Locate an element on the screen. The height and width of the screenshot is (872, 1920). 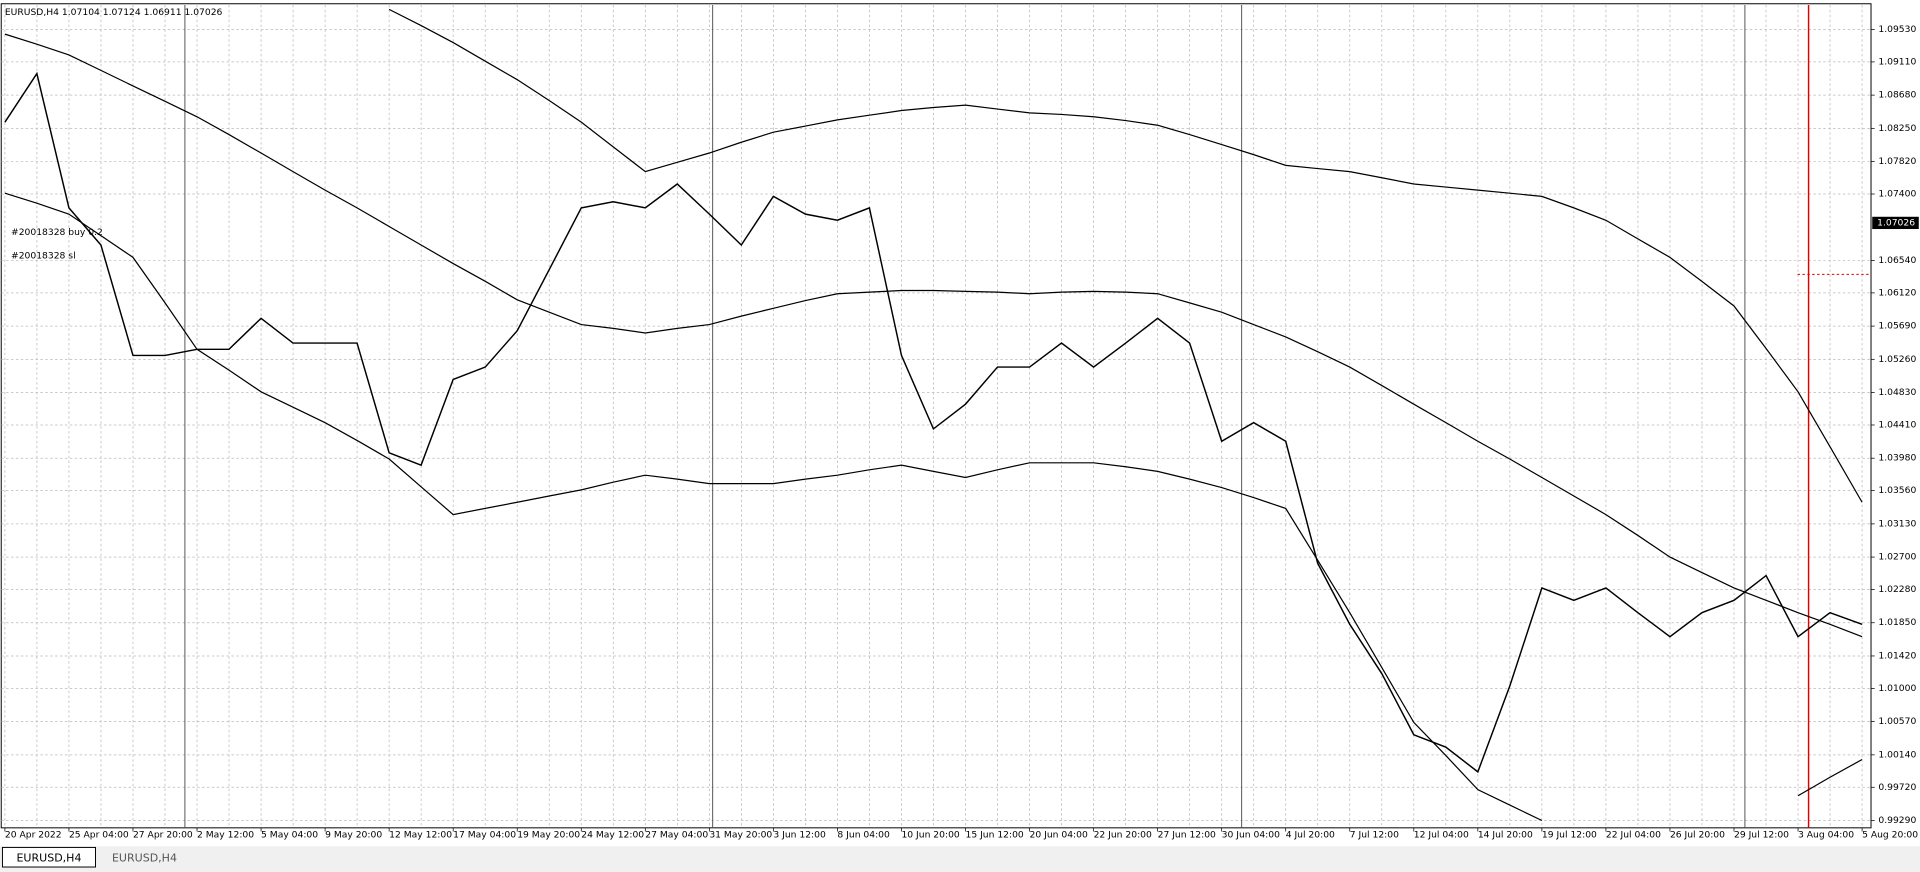
x-tick-label: 26 Jul 20:00 is located at coordinates (1697, 835).